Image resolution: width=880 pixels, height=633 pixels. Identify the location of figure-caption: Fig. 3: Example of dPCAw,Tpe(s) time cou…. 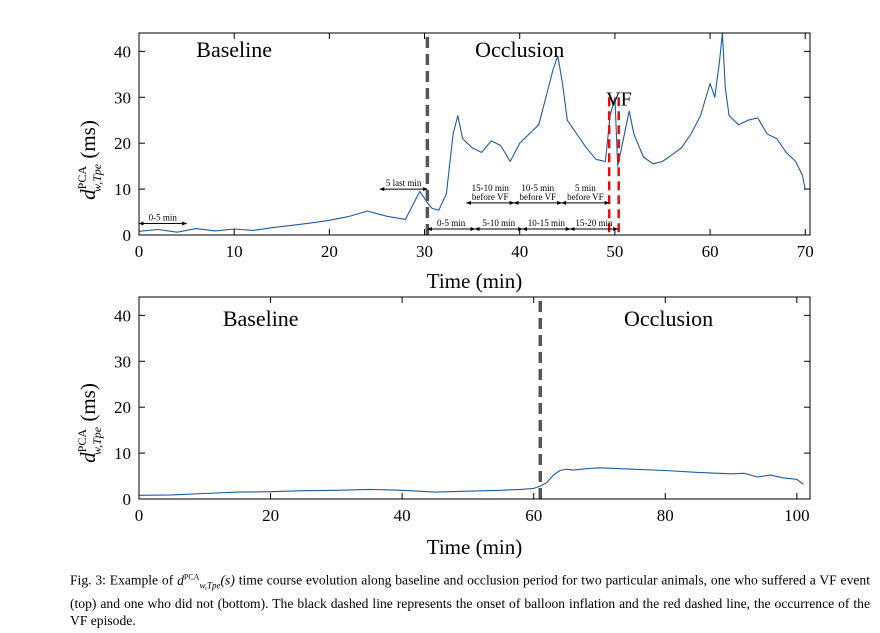
(470, 599).